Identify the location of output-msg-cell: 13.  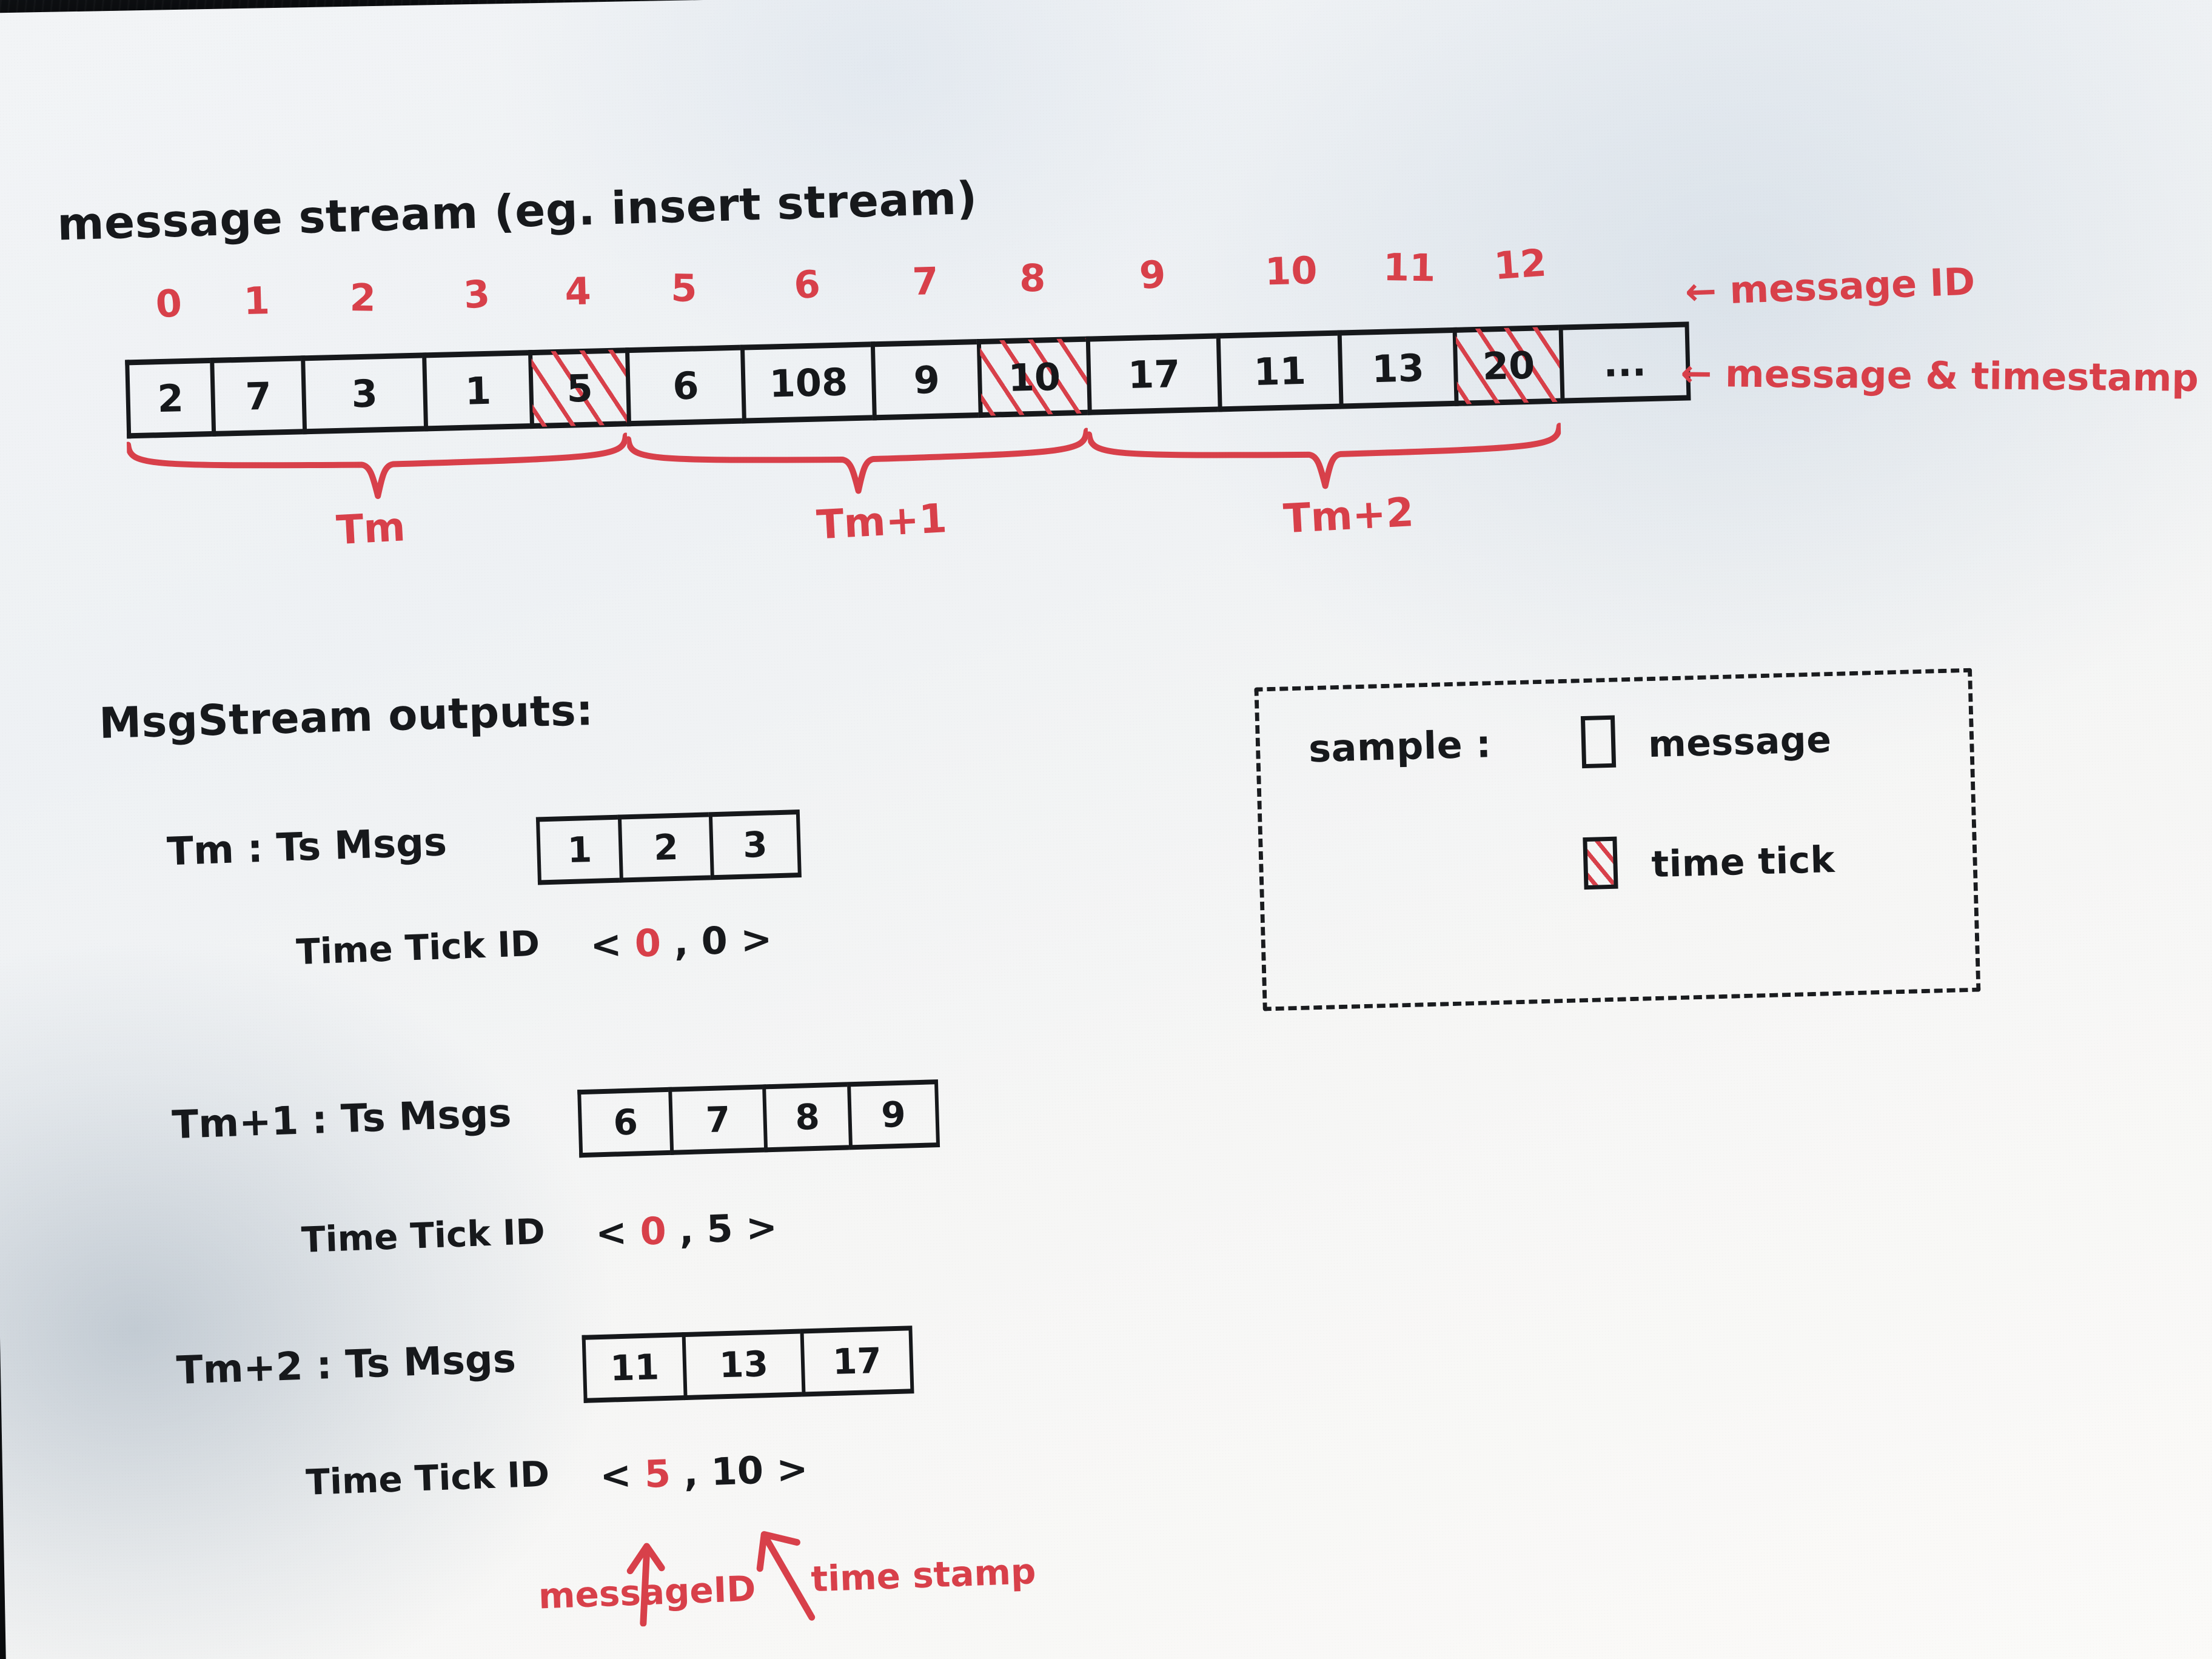
(742, 1365).